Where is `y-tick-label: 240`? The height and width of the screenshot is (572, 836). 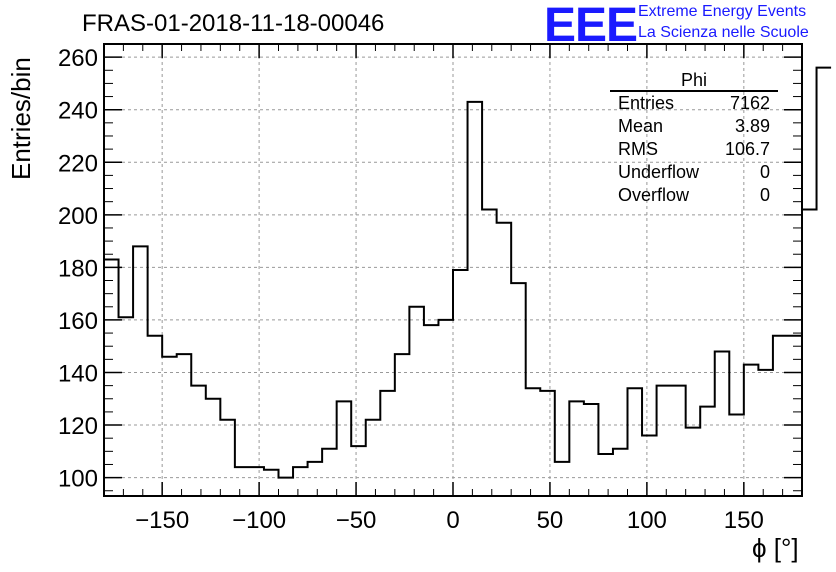
y-tick-label: 240 is located at coordinates (78, 111).